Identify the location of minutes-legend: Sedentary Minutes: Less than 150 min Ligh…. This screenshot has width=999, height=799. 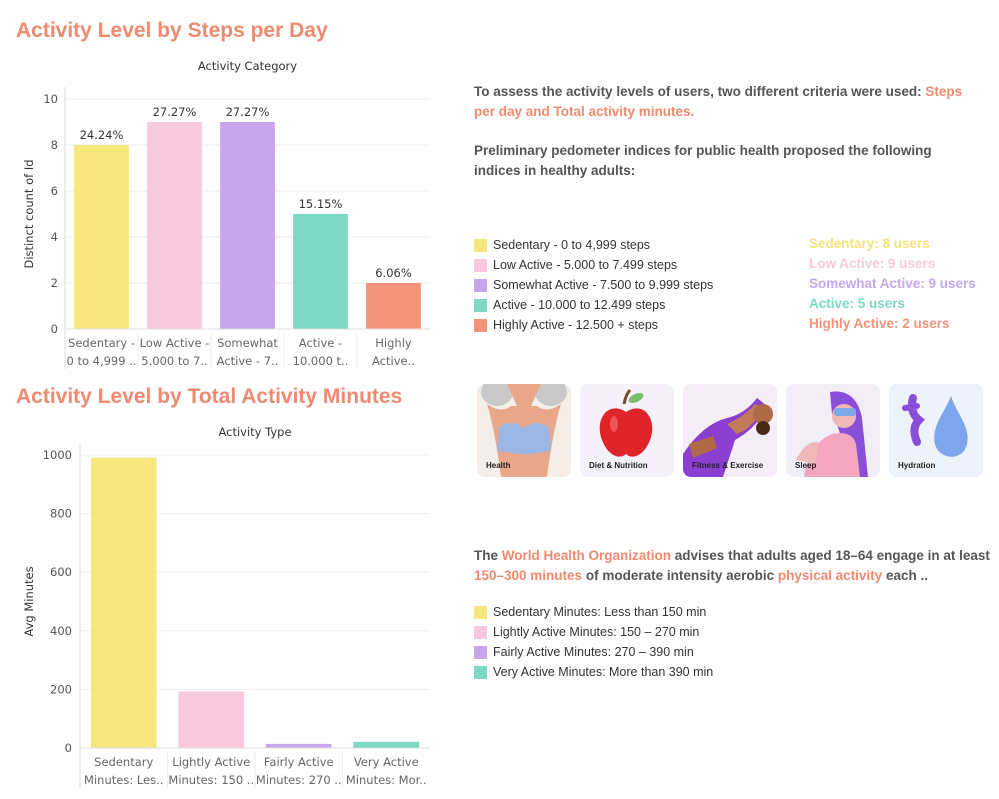
(593, 642).